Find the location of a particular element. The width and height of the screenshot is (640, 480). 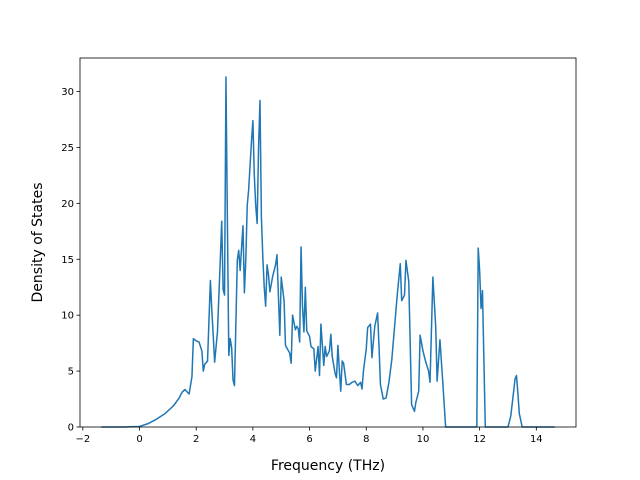

y-axis-label: Density of States is located at coordinates (38, 243).